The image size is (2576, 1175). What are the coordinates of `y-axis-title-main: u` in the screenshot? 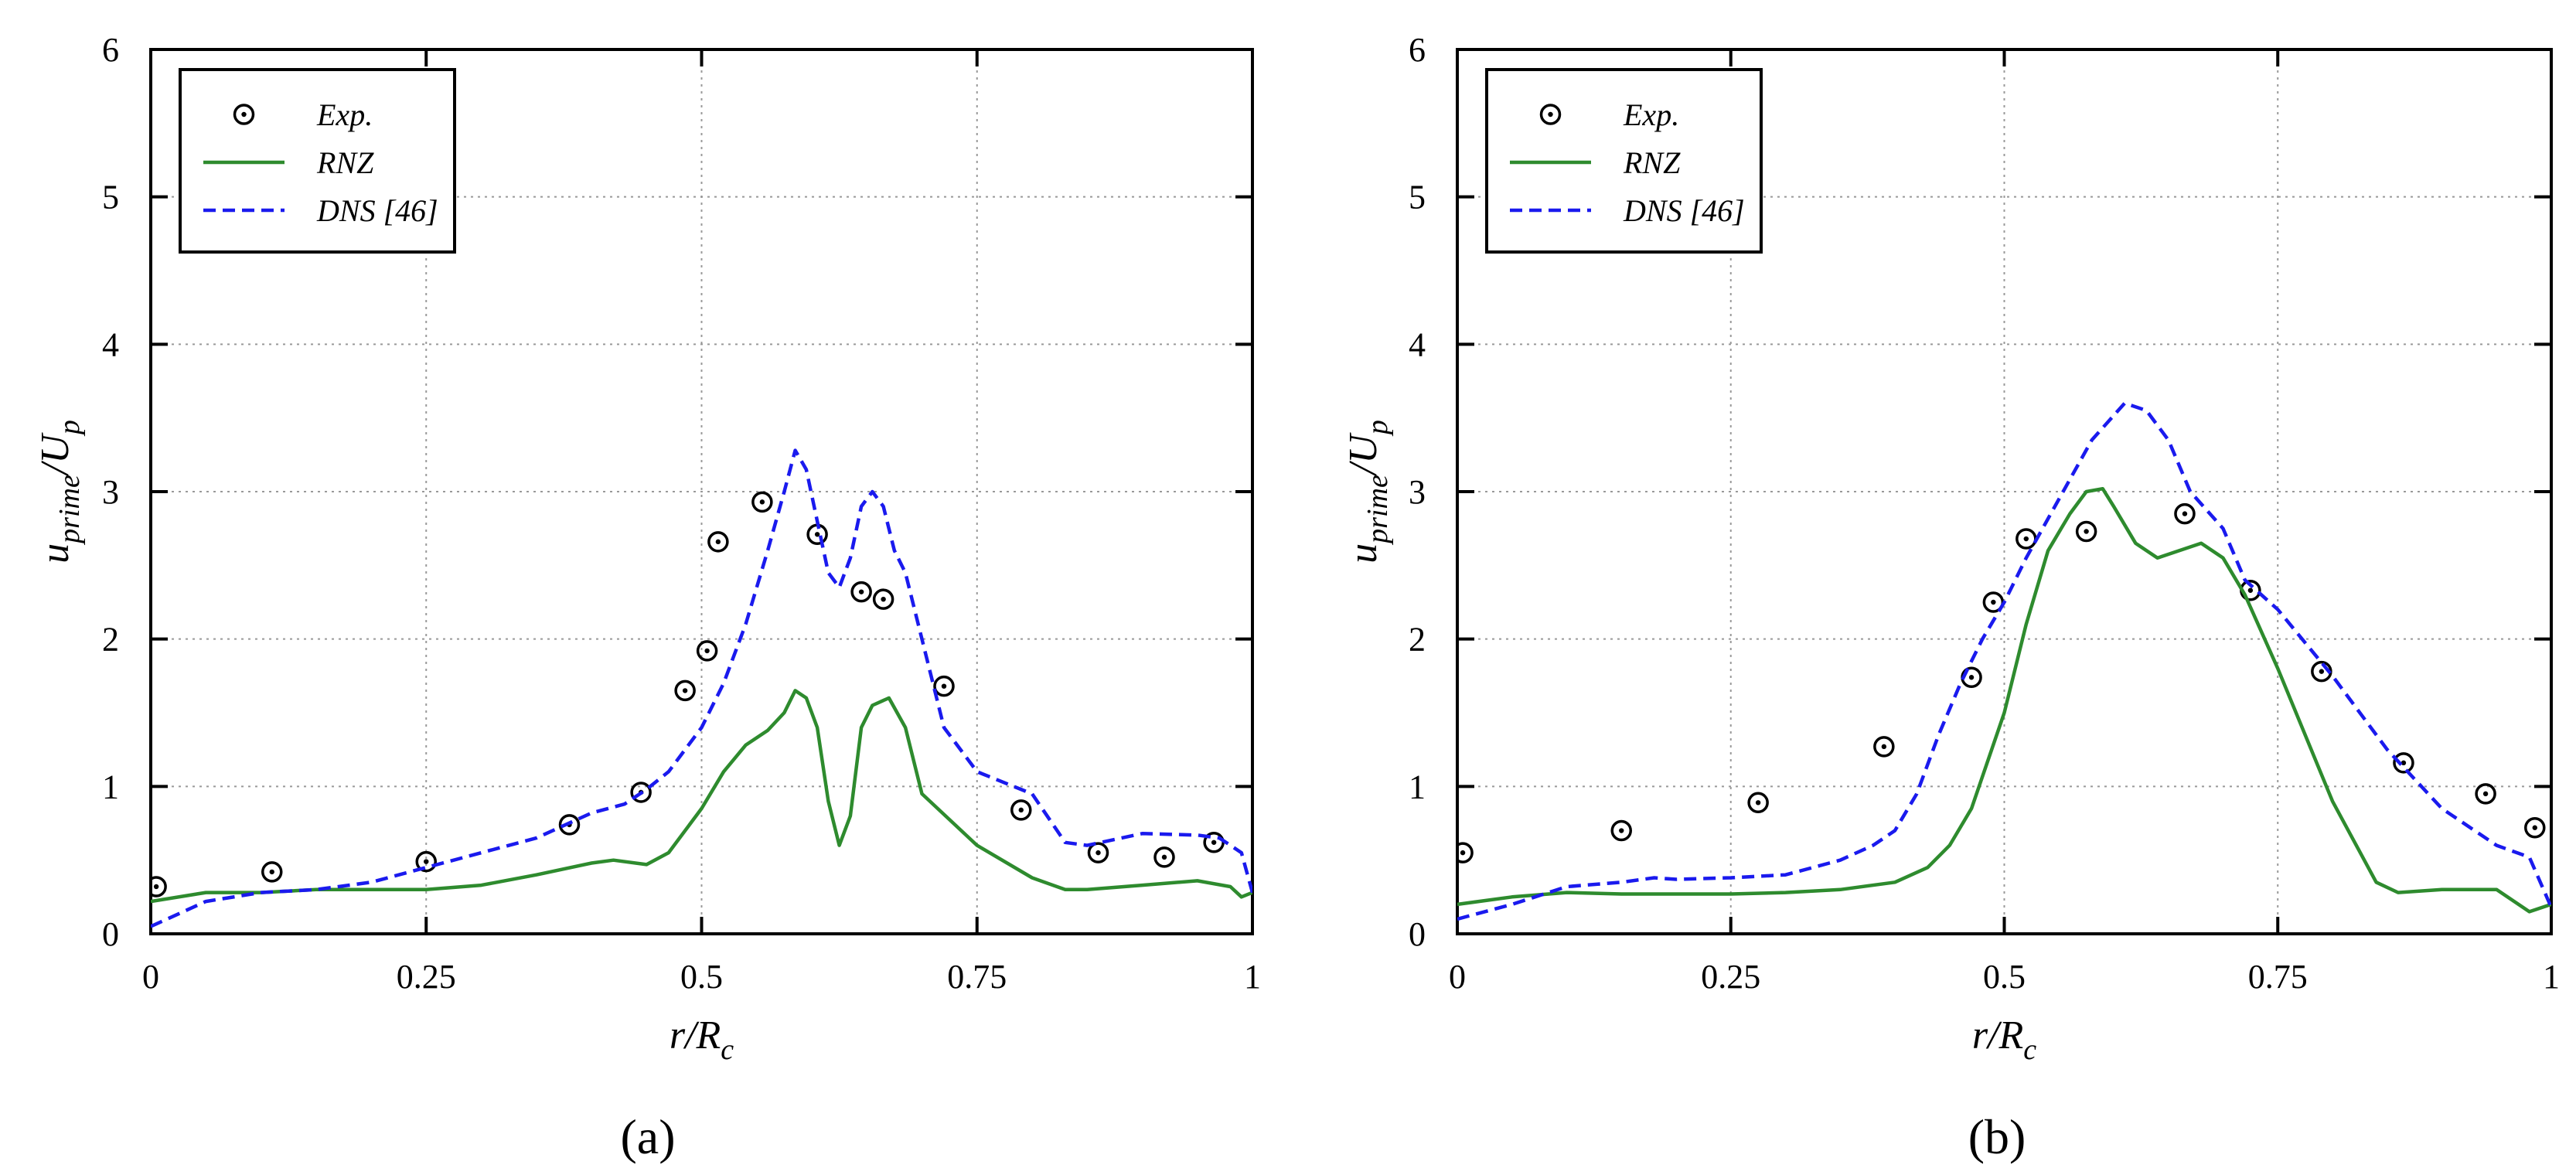 It's located at (55, 553).